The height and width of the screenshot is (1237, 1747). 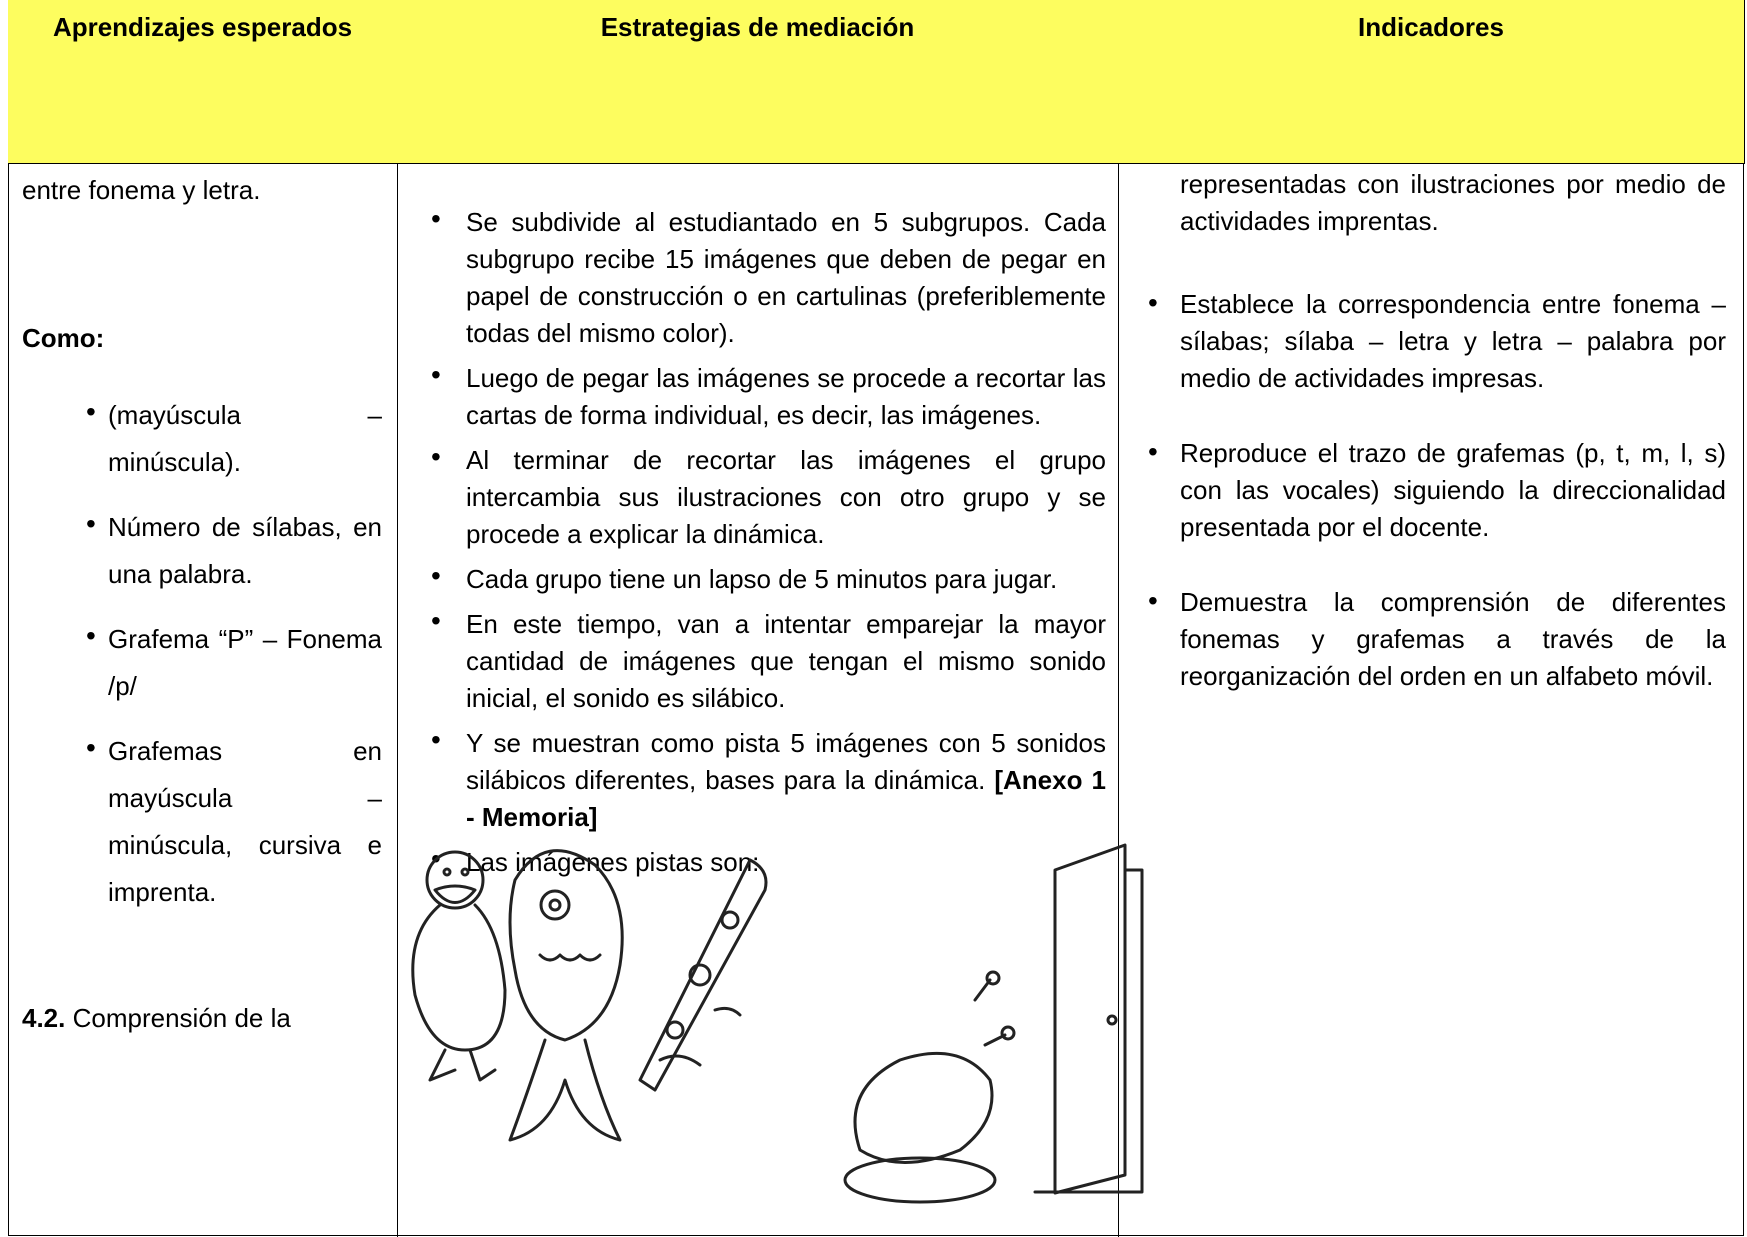 I want to click on header-cell: Estrategias de mediación, so click(x=758, y=82).